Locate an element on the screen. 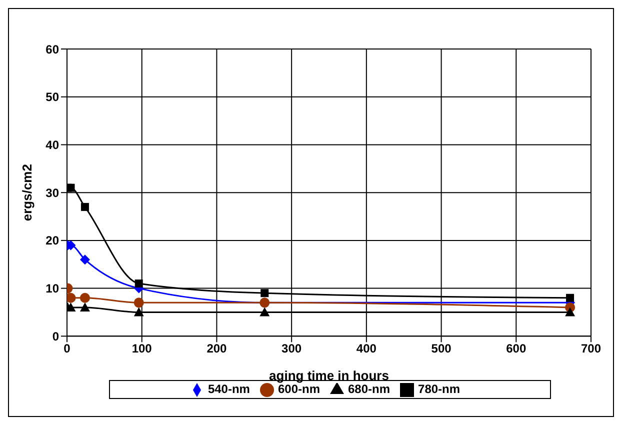 The width and height of the screenshot is (622, 425). y-tick-label: 40 is located at coordinates (53, 145).